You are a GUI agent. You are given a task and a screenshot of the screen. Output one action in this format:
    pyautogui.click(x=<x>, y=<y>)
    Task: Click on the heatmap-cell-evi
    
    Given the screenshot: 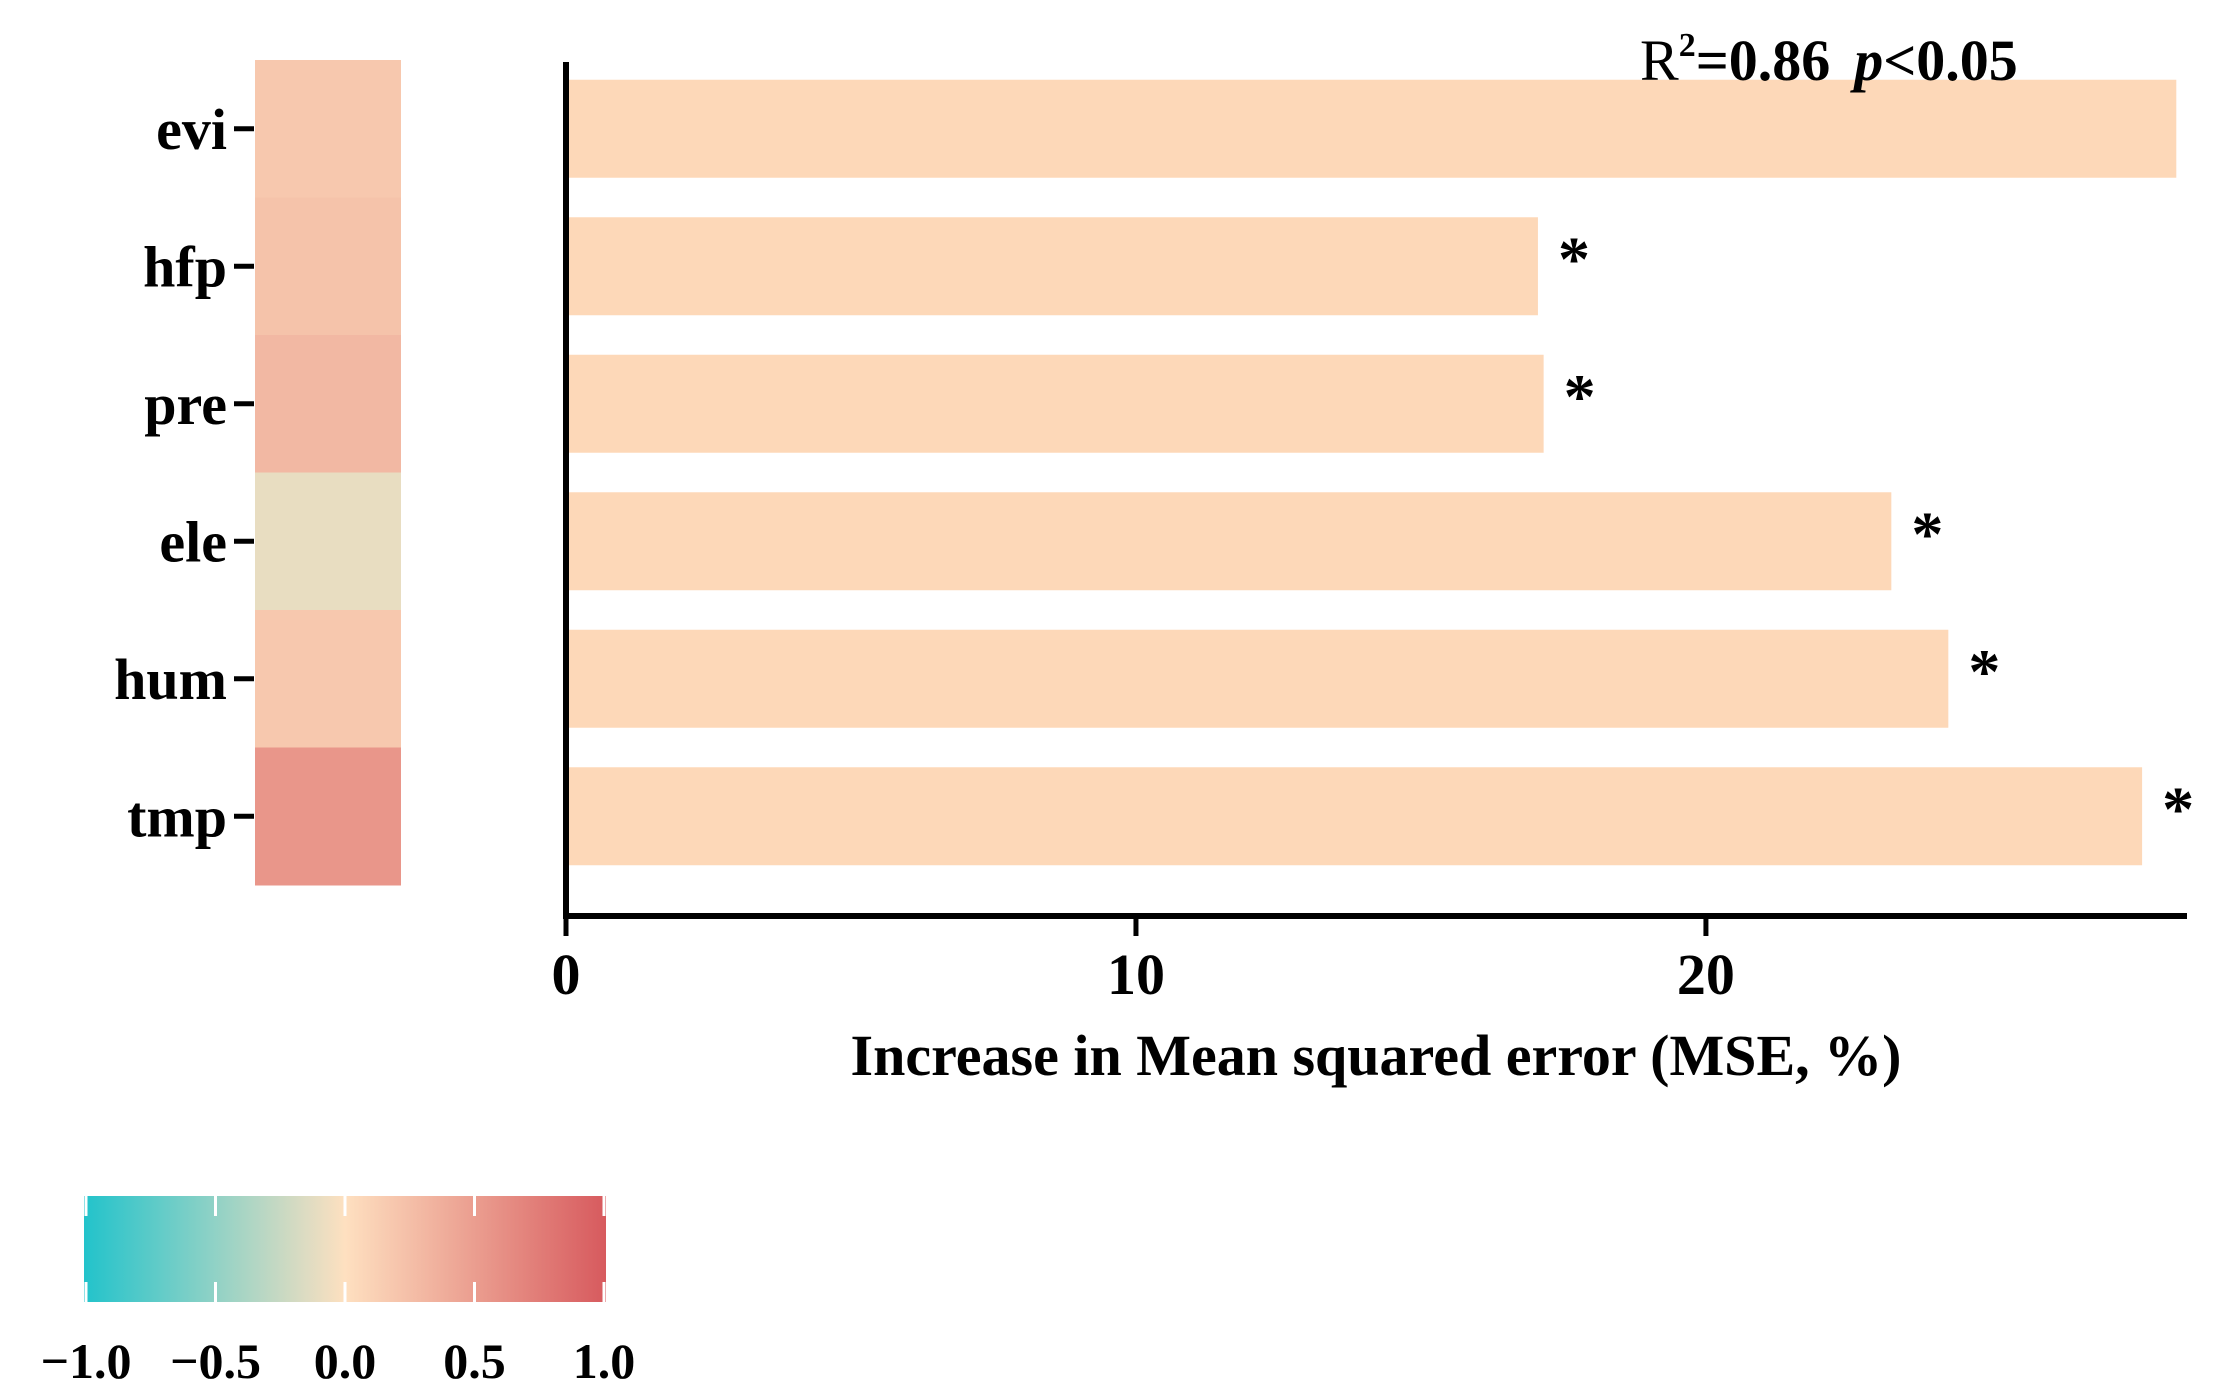 What is the action you would take?
    pyautogui.click(x=328, y=129)
    